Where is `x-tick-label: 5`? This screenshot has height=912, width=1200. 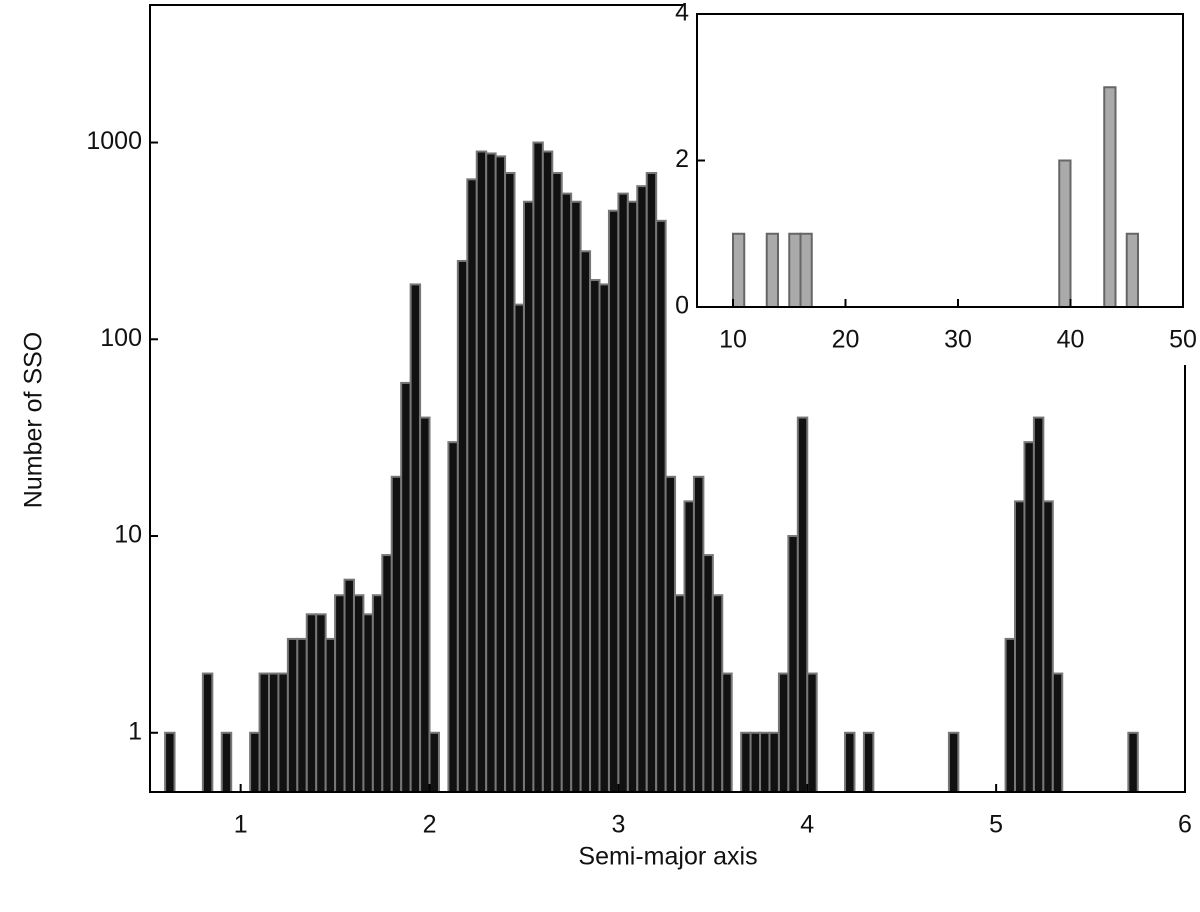 x-tick-label: 5 is located at coordinates (996, 825).